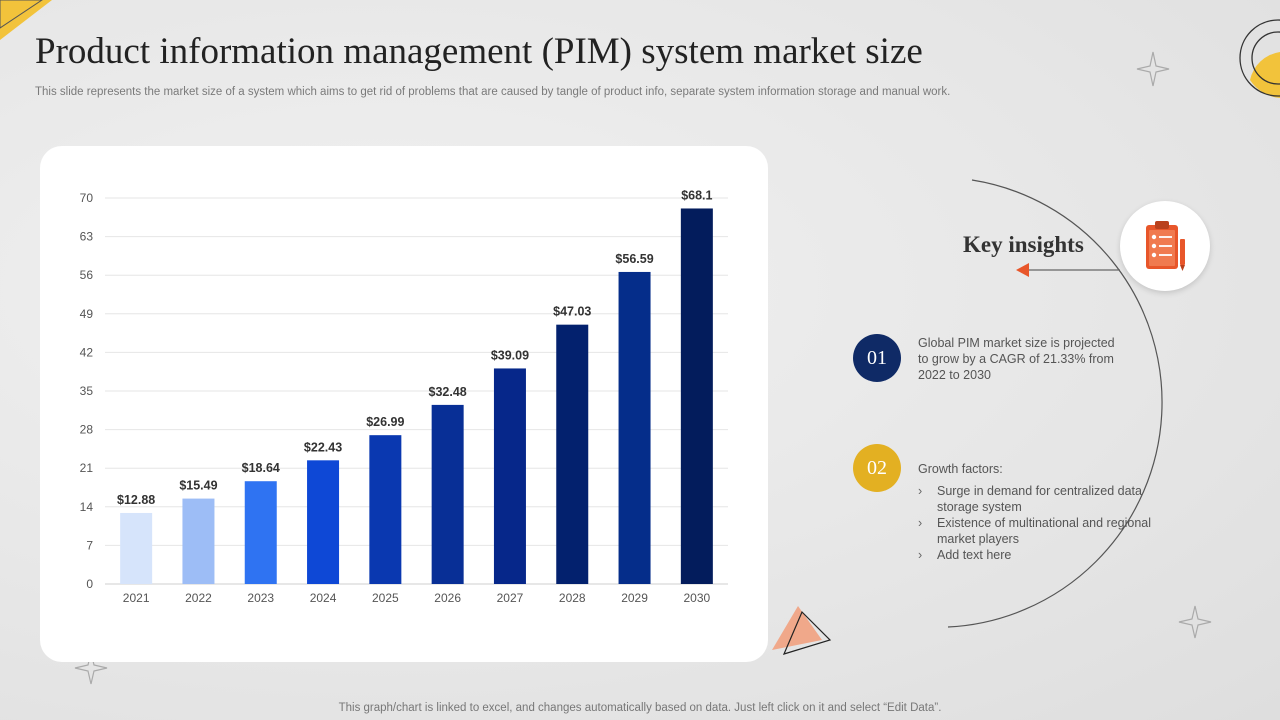 Image resolution: width=1280 pixels, height=720 pixels. I want to click on insights-icon-circle, so click(1165, 246).